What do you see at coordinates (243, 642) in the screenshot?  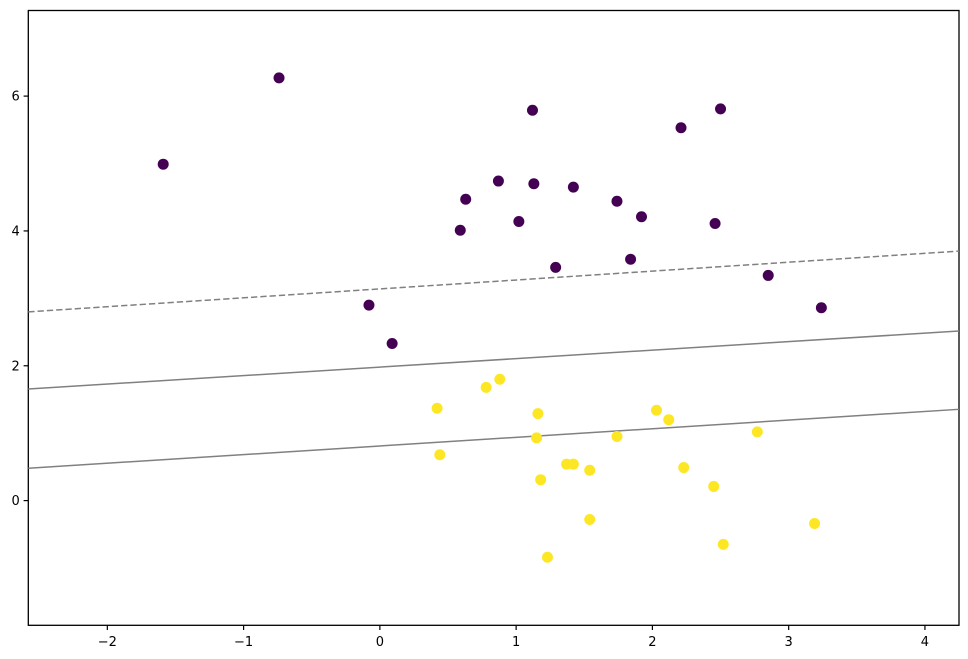 I see `x-tick-label: −1` at bounding box center [243, 642].